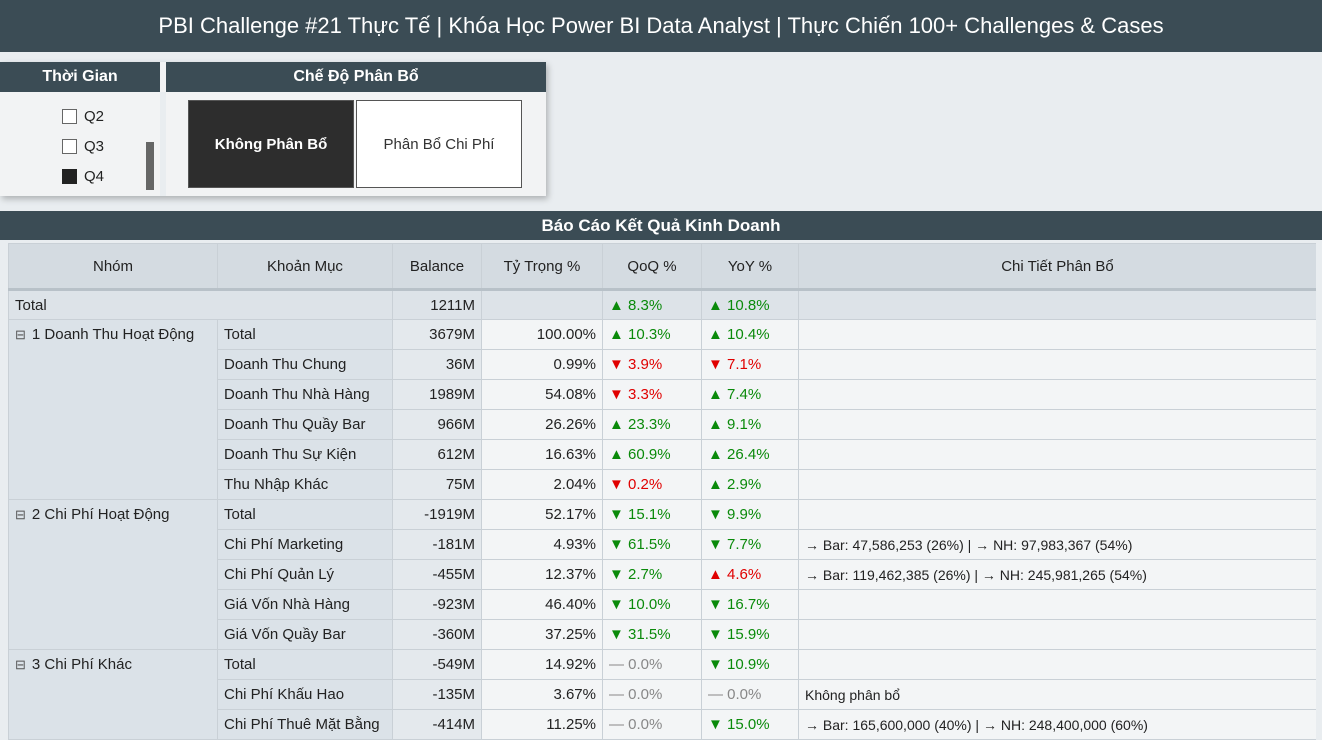 This screenshot has height=740, width=1322. I want to click on group-cell: ⊟ 1 Doanh Thu Hoạt Động, so click(113, 409).